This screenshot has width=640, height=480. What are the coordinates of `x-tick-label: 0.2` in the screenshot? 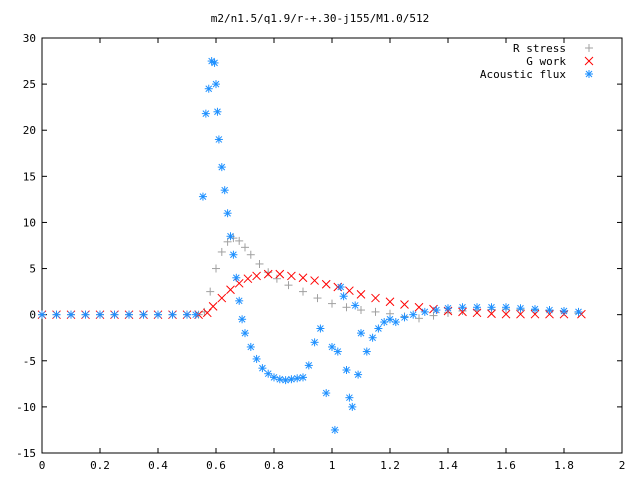 It's located at (100, 465).